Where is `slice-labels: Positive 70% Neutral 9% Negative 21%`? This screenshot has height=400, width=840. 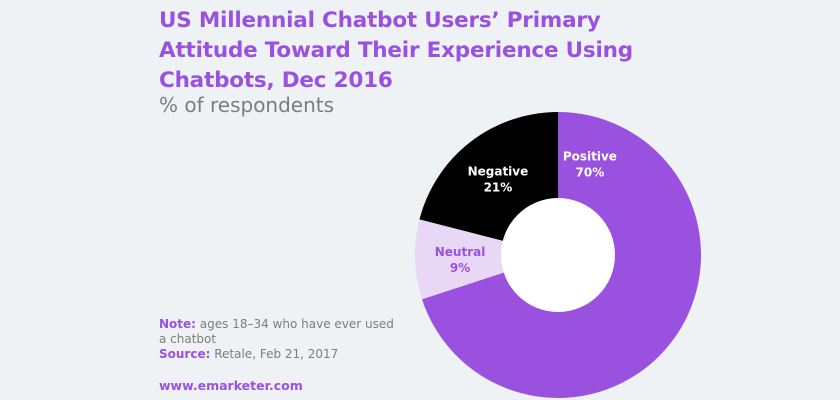
slice-labels: Positive 70% Neutral 9% Negative 21% is located at coordinates (526, 212).